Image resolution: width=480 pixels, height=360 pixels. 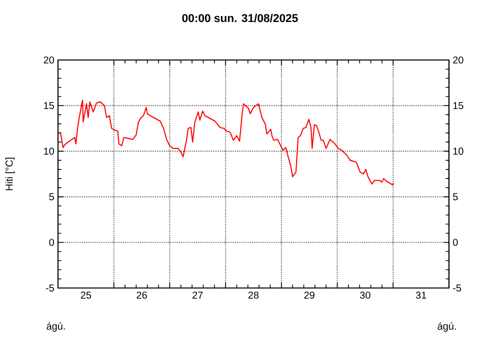 I want to click on y2-tick-label: 20, so click(x=458, y=60).